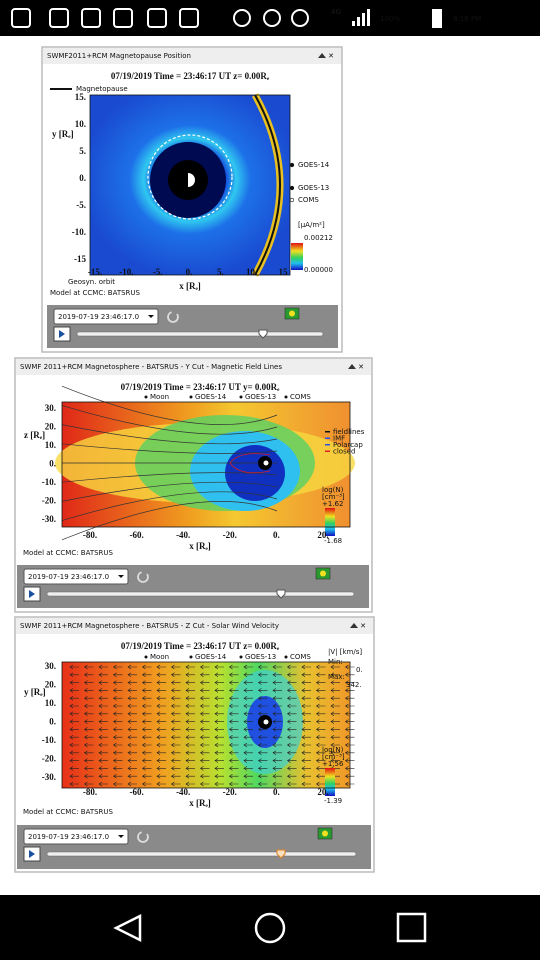  Describe the element at coordinates (190, 286) in the screenshot. I see `x-axis-label: x [Rₑ]` at that location.